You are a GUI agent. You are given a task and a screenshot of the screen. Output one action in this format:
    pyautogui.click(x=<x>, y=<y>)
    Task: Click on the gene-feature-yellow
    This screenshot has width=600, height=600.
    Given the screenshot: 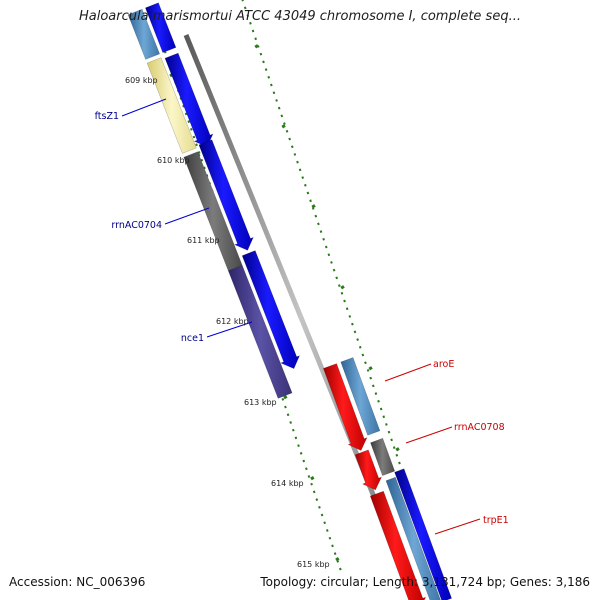 What is the action you would take?
    pyautogui.click(x=171, y=105)
    